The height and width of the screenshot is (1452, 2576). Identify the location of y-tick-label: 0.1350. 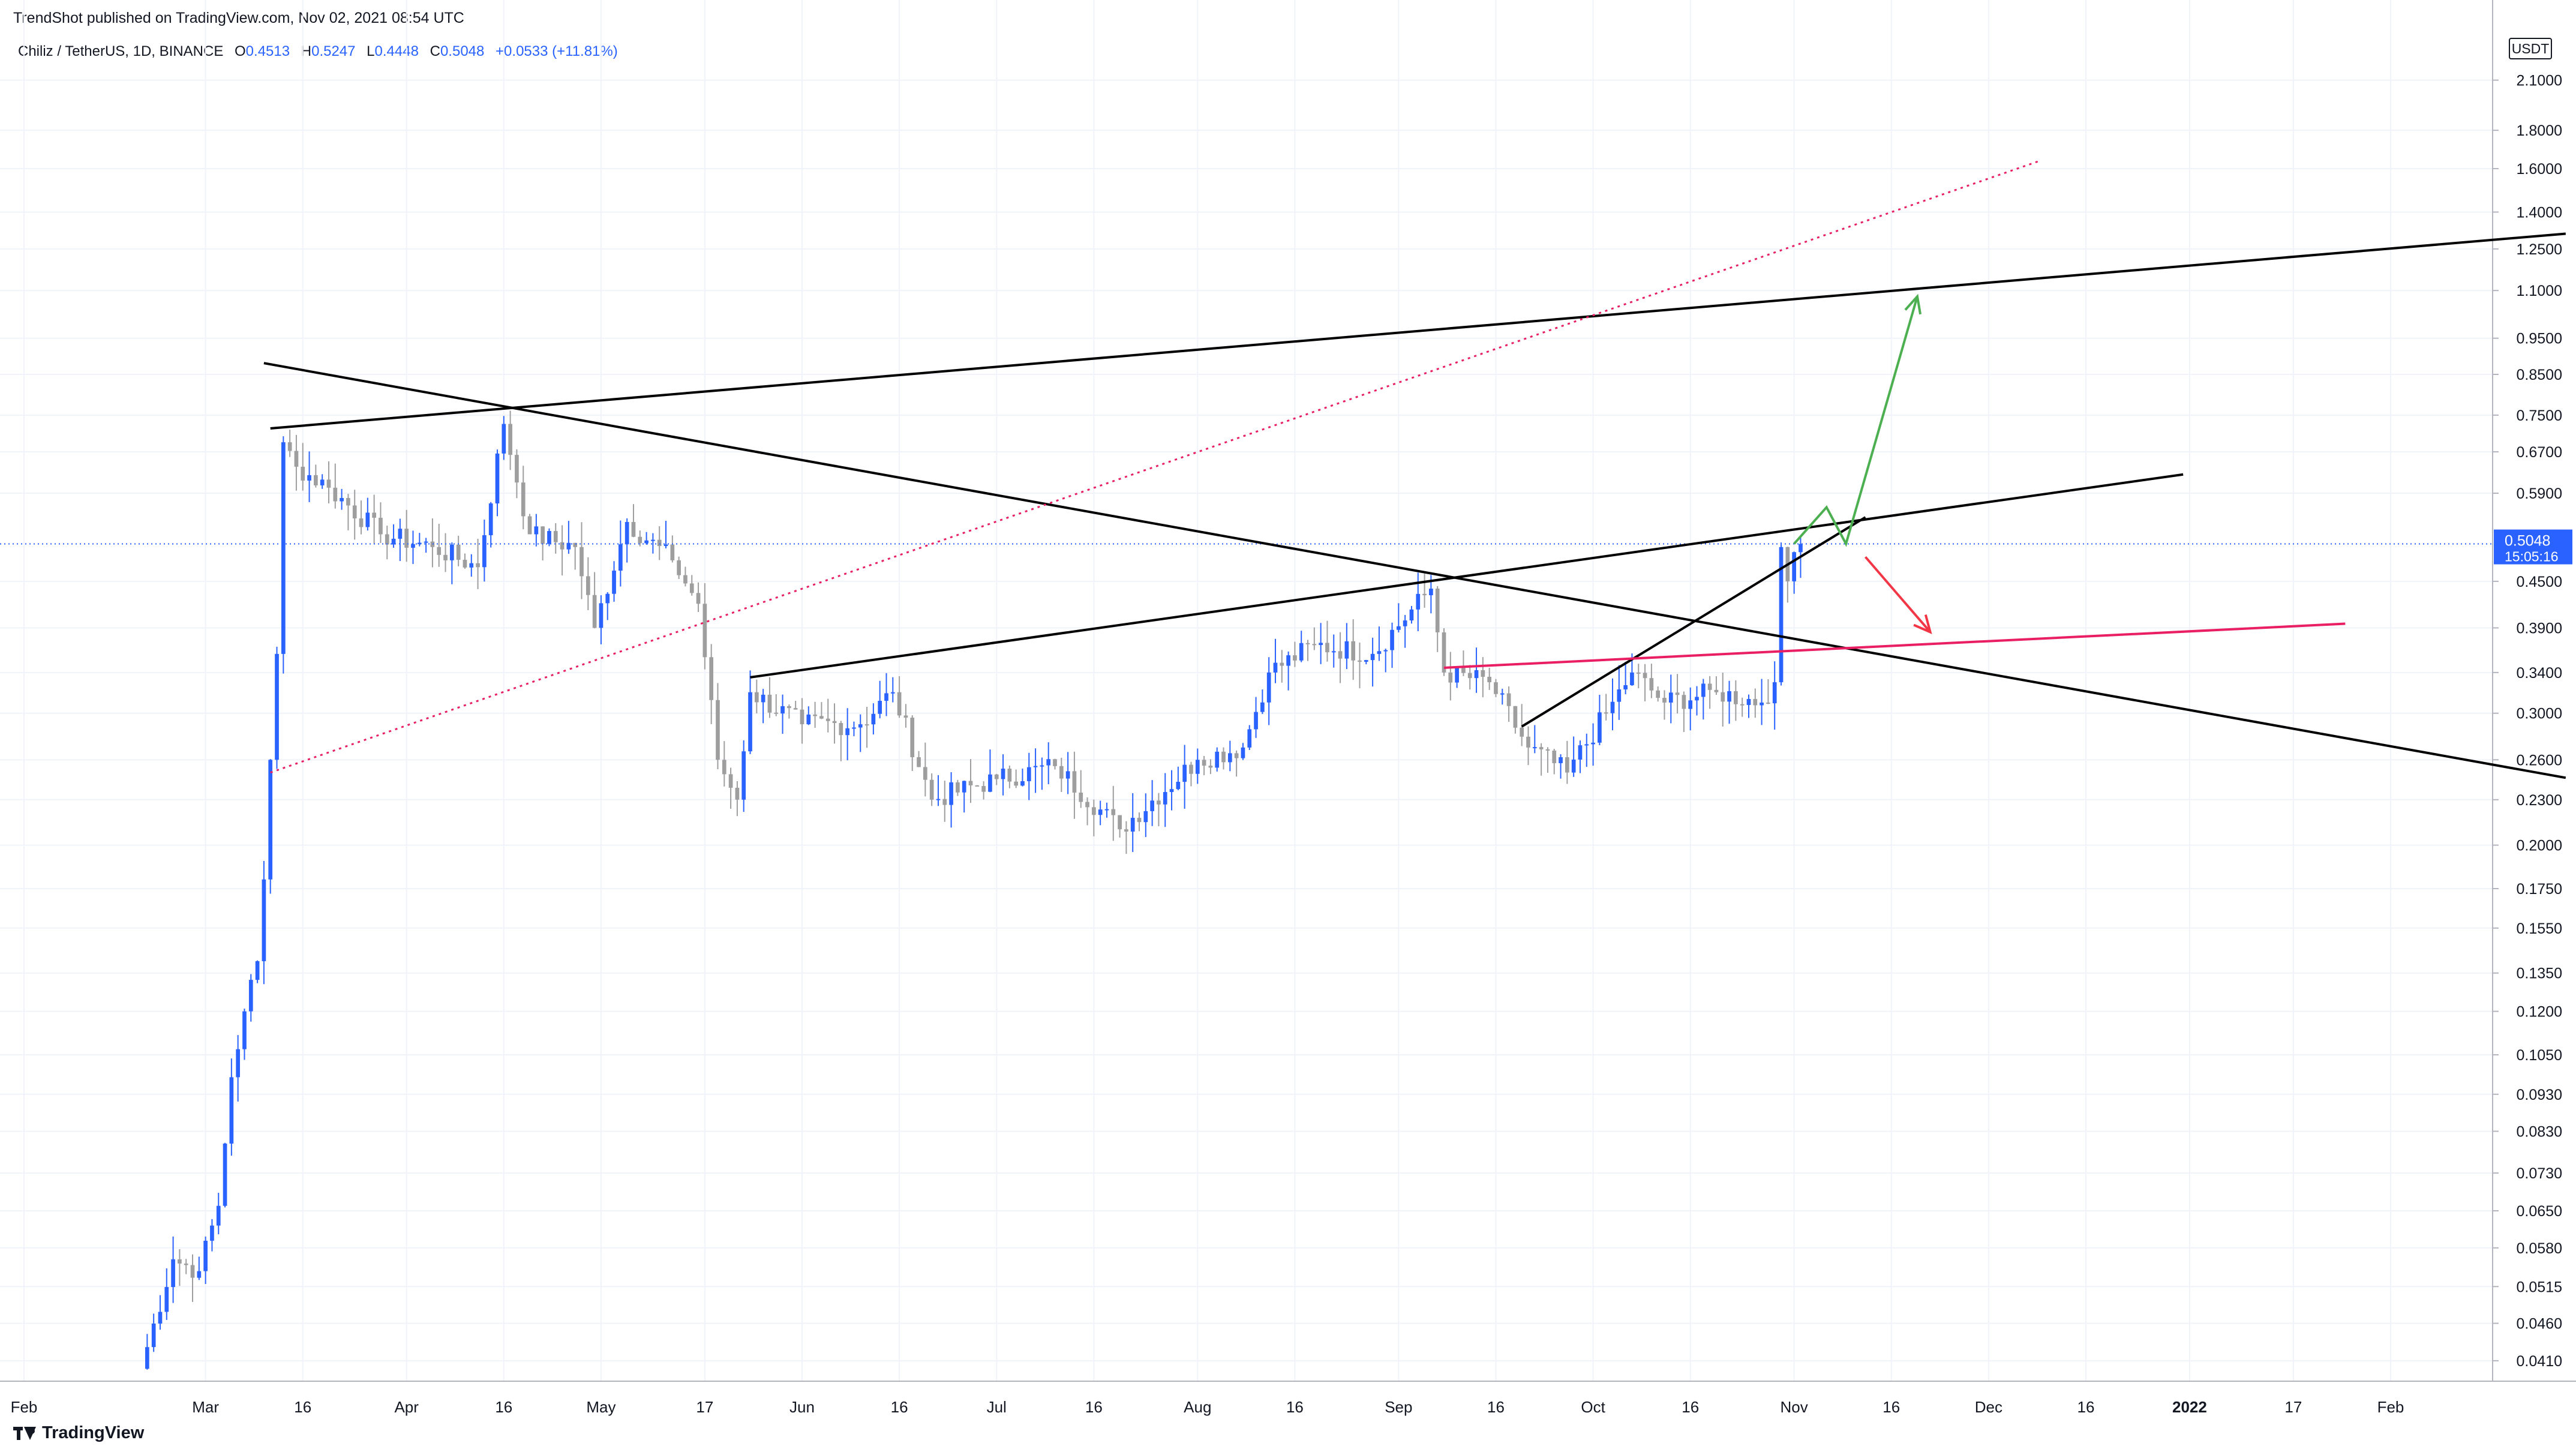
(2539, 973).